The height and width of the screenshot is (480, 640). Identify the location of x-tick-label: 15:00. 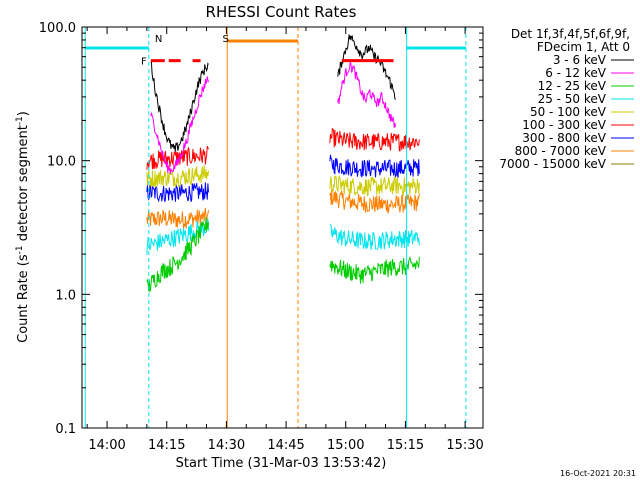
(345, 445).